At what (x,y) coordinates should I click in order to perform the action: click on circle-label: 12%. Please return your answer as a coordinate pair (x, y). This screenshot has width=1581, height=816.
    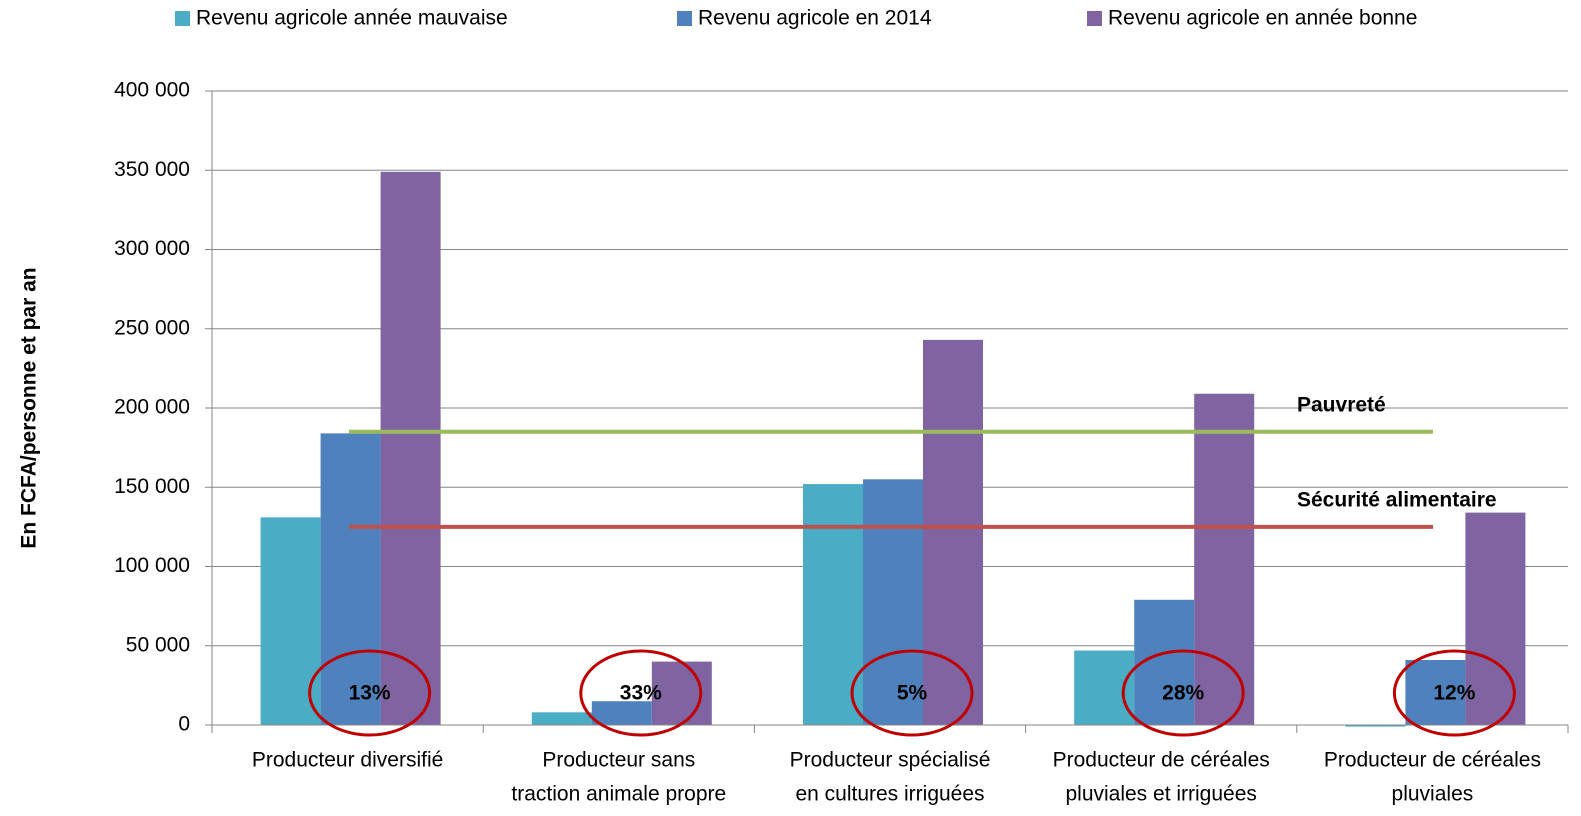
    Looking at the image, I should click on (1454, 693).